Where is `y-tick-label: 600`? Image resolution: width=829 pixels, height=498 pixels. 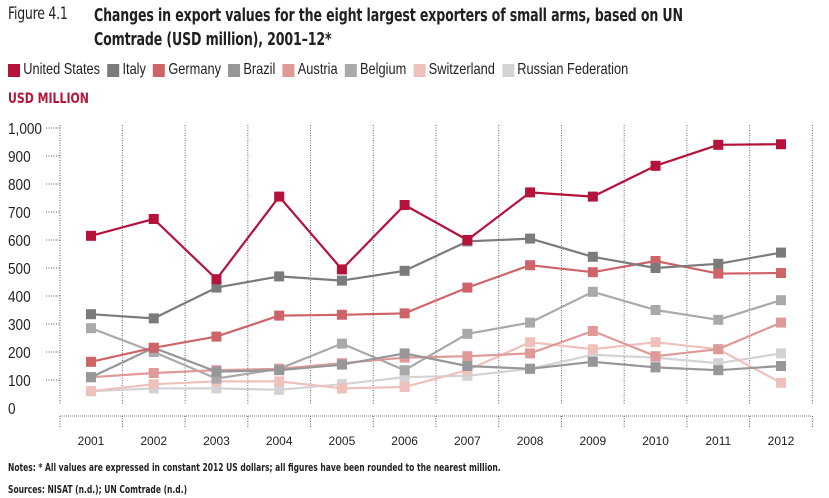
y-tick-label: 600 is located at coordinates (19, 241).